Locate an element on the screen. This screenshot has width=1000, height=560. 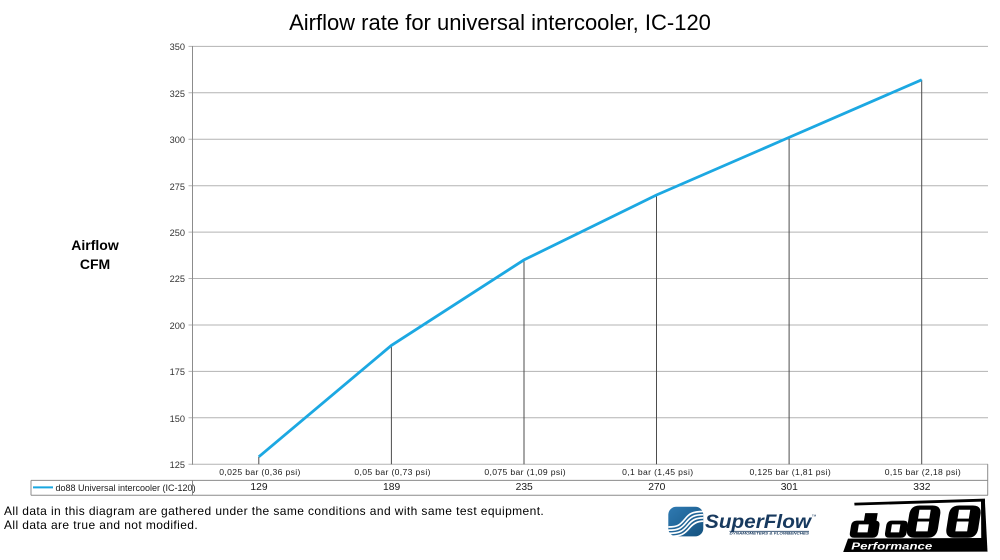
svg-text: SuperFlow is located at coordinates (758, 522).